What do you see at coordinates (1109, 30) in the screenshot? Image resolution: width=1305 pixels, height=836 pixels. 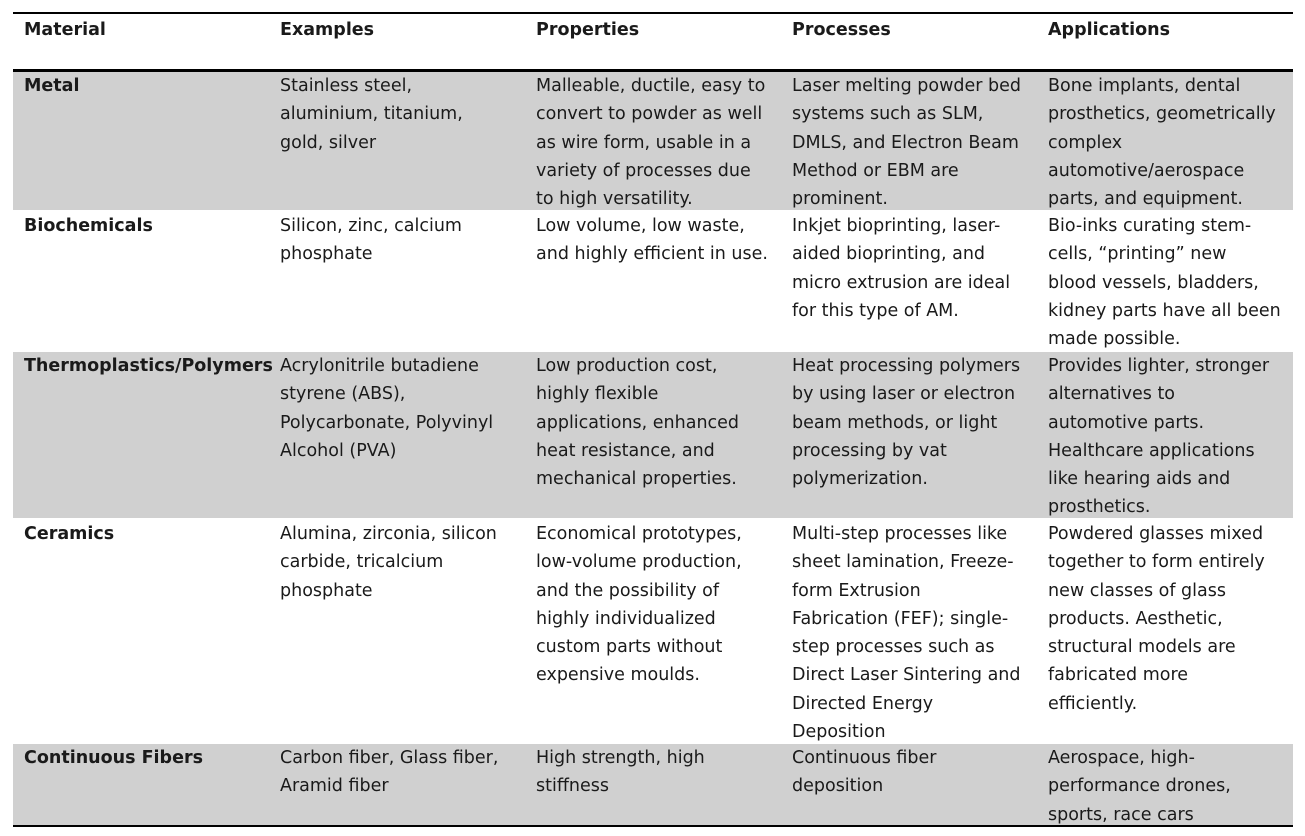 I see `header-applications: Applications` at bounding box center [1109, 30].